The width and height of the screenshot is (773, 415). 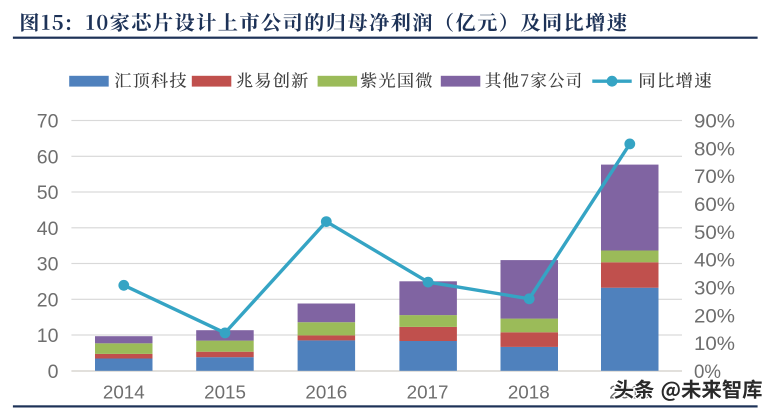 What do you see at coordinates (714, 205) in the screenshot?
I see `svg-text: 60%` at bounding box center [714, 205].